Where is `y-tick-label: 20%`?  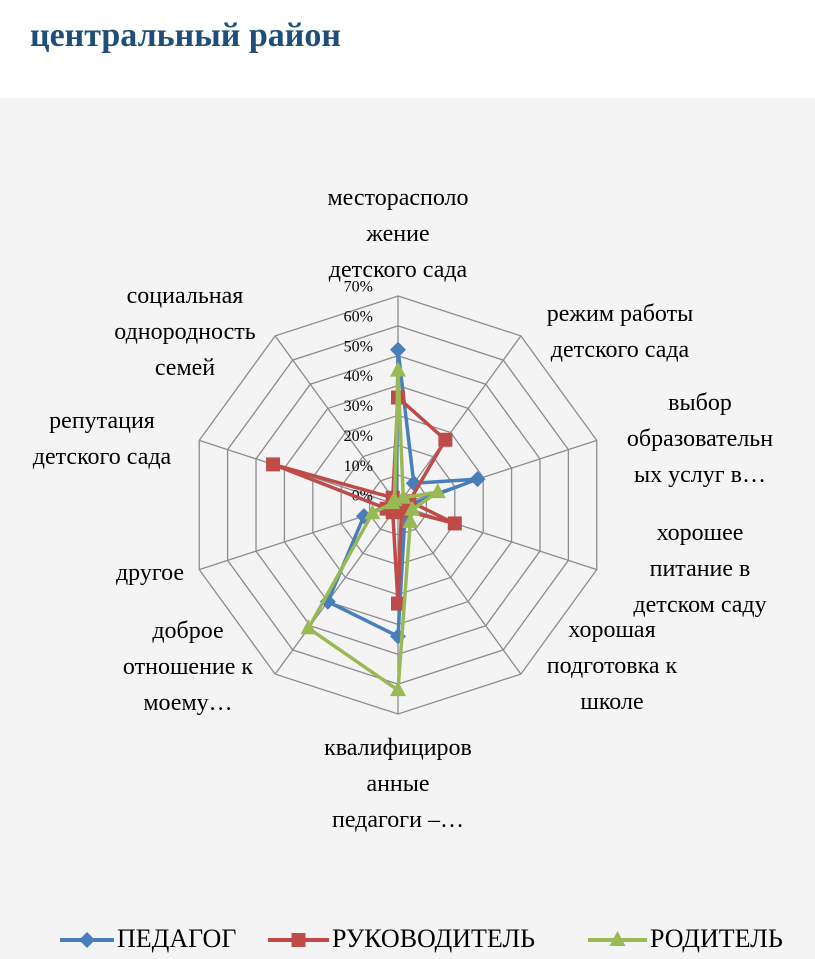 y-tick-label: 20% is located at coordinates (358, 436).